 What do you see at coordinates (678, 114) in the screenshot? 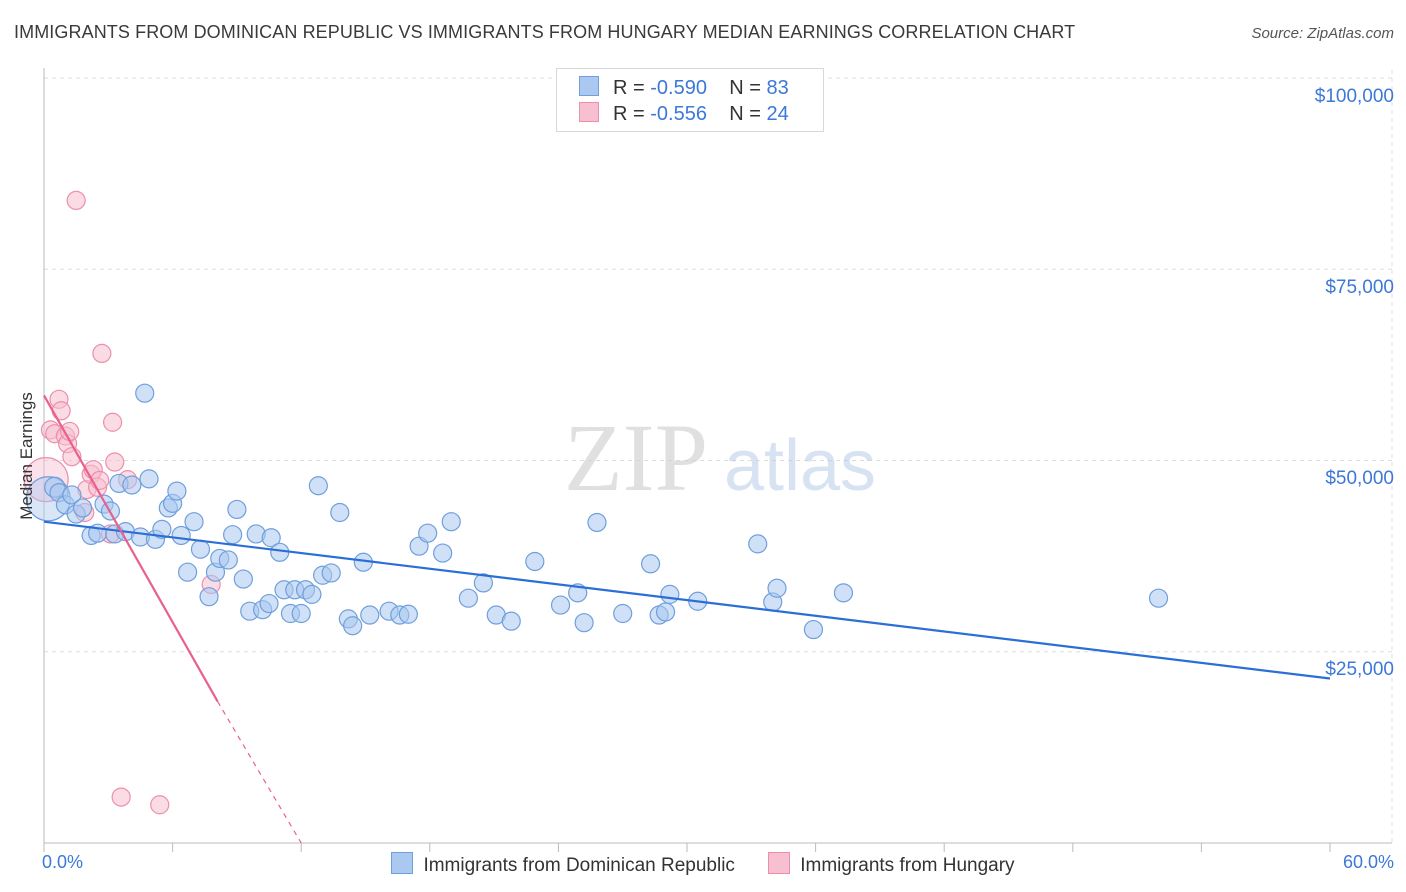
I see `r-value-pink: -0.556` at bounding box center [678, 114].